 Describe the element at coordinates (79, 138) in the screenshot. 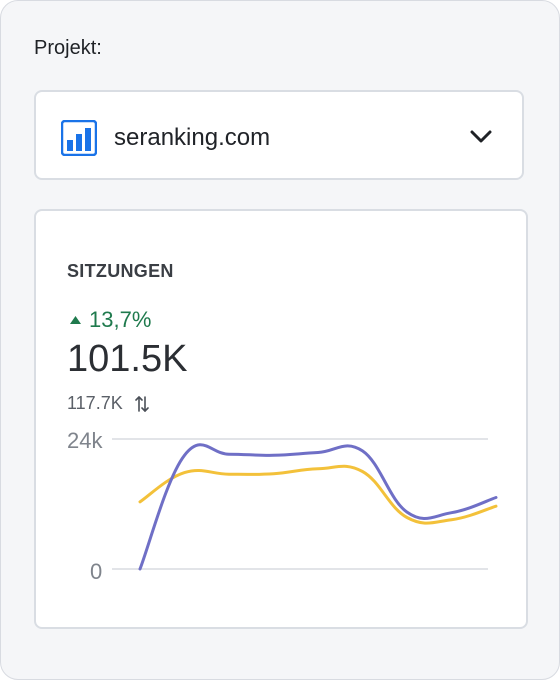

I see `bar-chart-icon` at that location.